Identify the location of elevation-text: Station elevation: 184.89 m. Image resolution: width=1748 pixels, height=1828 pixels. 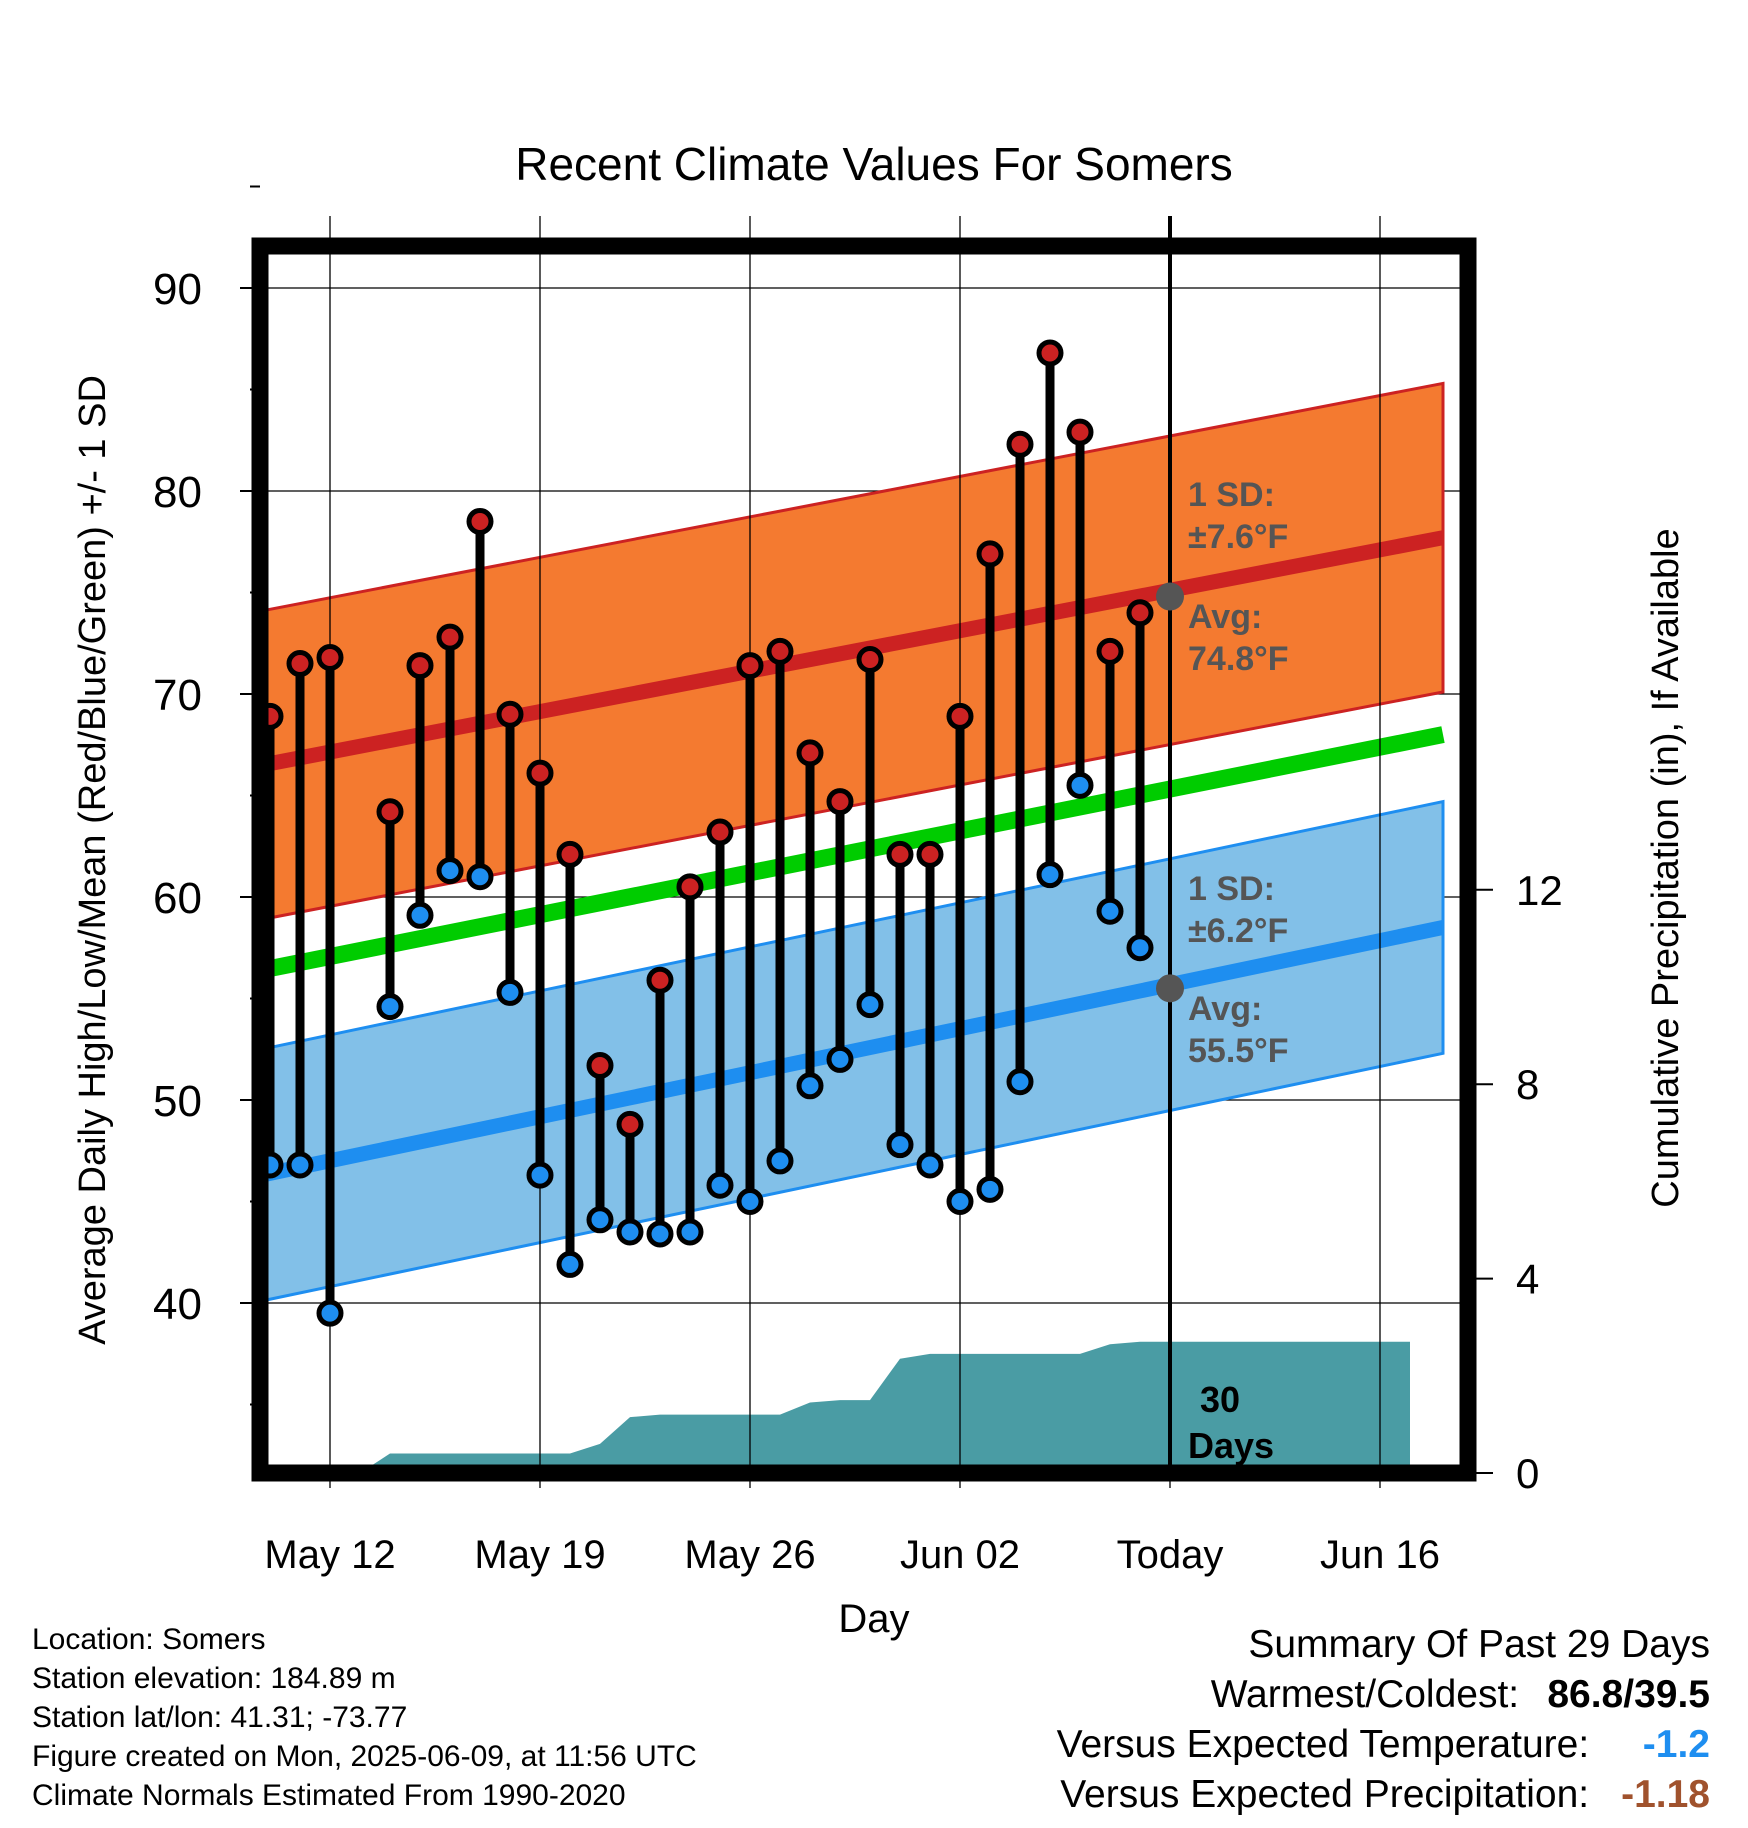
(214, 1678).